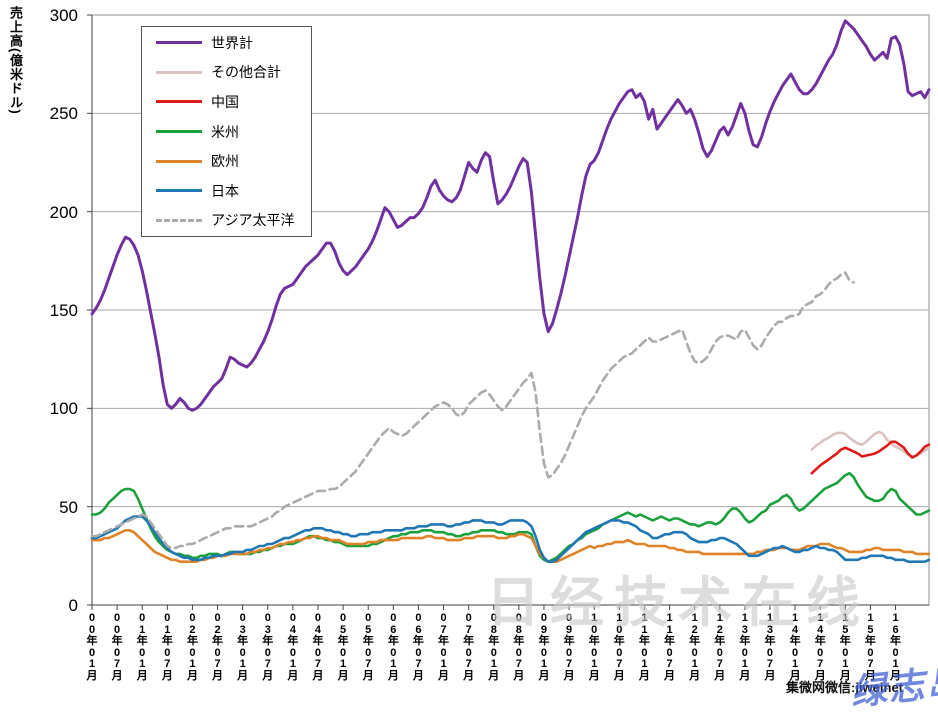 This screenshot has width=938, height=716. I want to click on series-line-日本, so click(510, 539).